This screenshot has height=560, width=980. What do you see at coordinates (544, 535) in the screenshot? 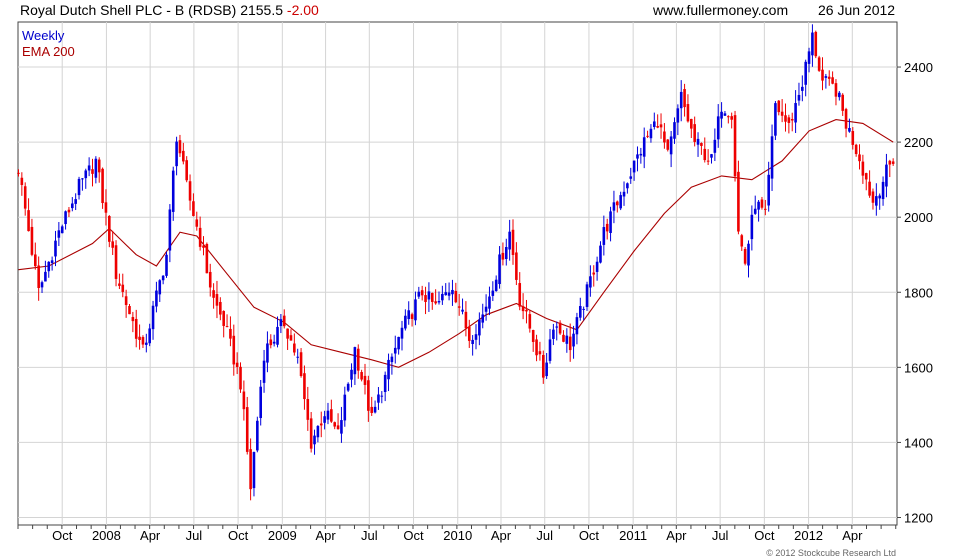
I see `x-tick-label: Jul` at bounding box center [544, 535].